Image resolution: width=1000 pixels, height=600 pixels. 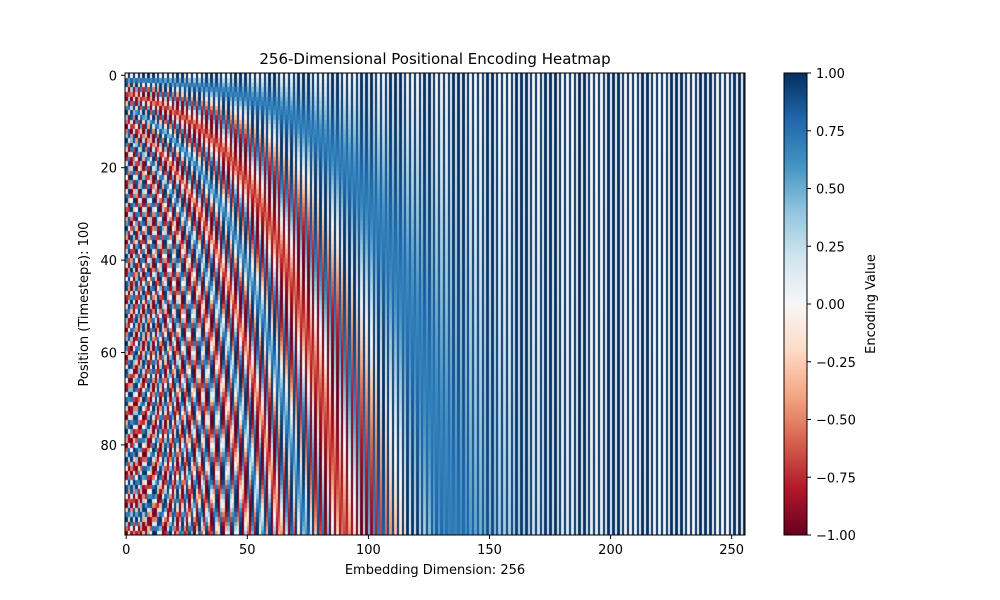 What do you see at coordinates (830, 74) in the screenshot?
I see `colorbar-tick-label: 1.00` at bounding box center [830, 74].